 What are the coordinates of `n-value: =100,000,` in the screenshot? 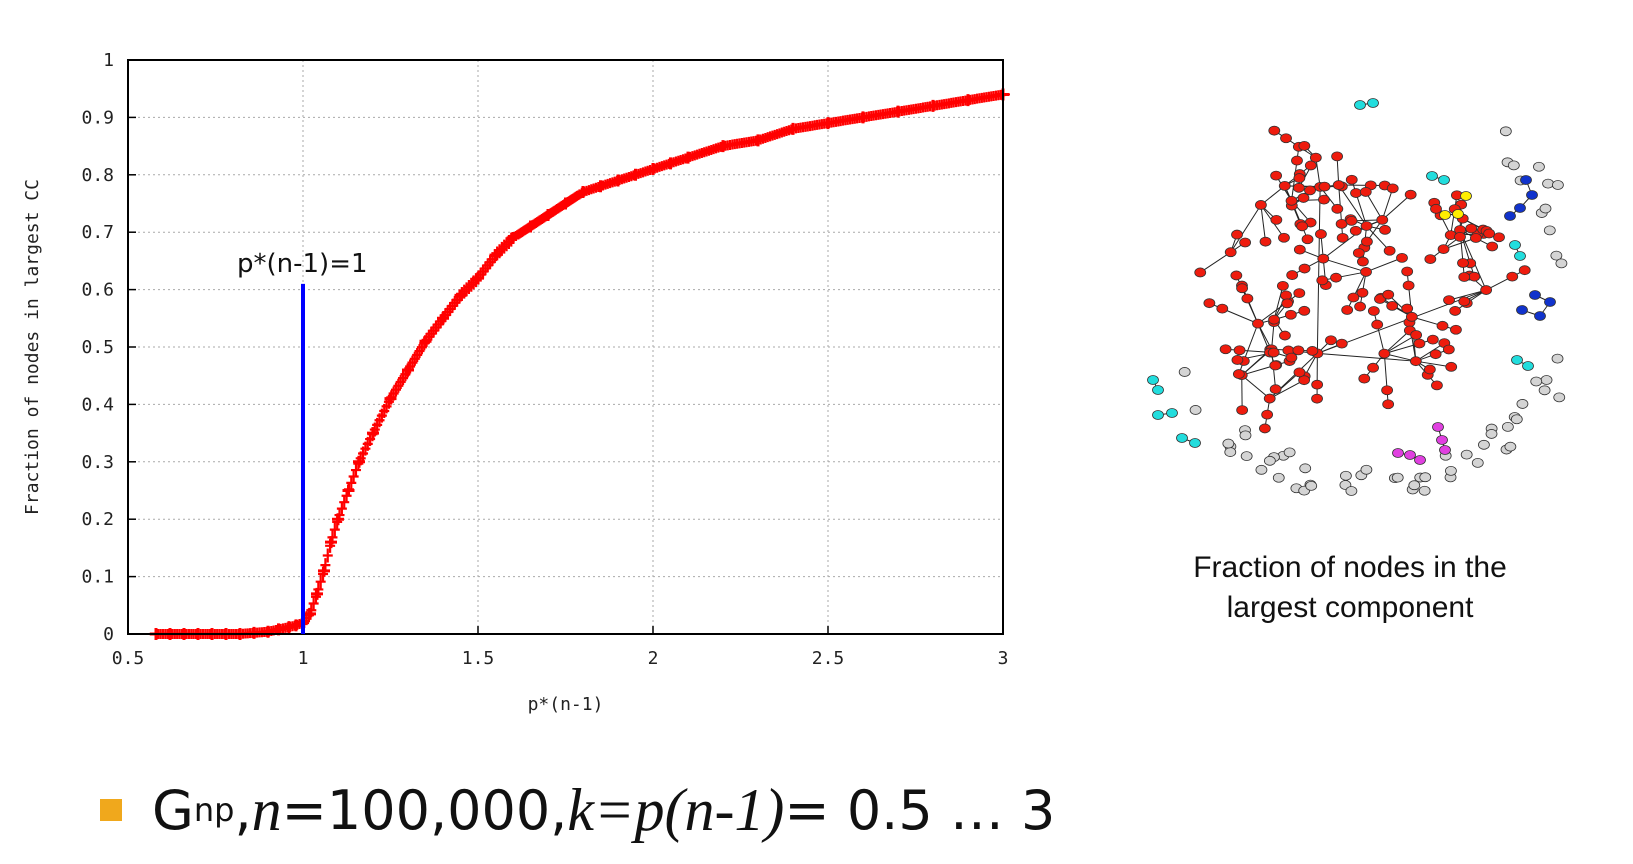 It's located at (424, 810).